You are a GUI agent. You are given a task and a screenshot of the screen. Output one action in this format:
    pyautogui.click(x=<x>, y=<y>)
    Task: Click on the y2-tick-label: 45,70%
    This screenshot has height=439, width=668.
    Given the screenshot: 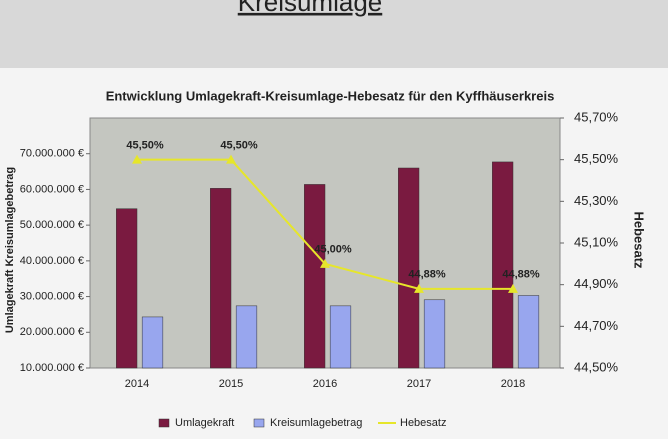 What is the action you would take?
    pyautogui.click(x=596, y=116)
    